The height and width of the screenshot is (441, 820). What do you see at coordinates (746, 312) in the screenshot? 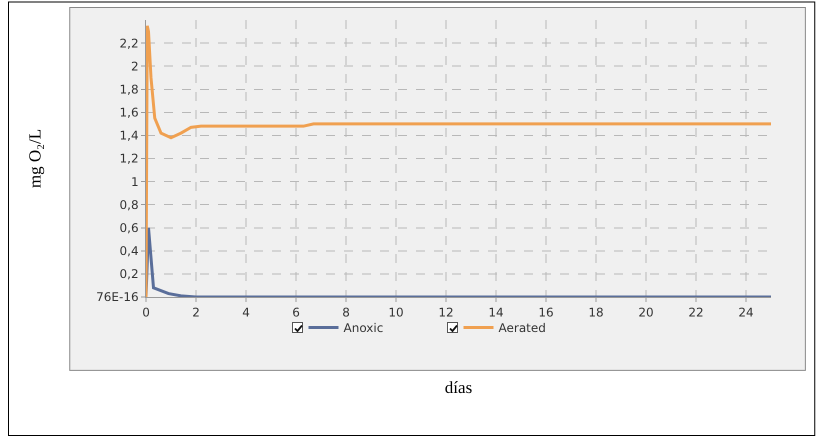
I see `x-tick-label: 24` at bounding box center [746, 312].